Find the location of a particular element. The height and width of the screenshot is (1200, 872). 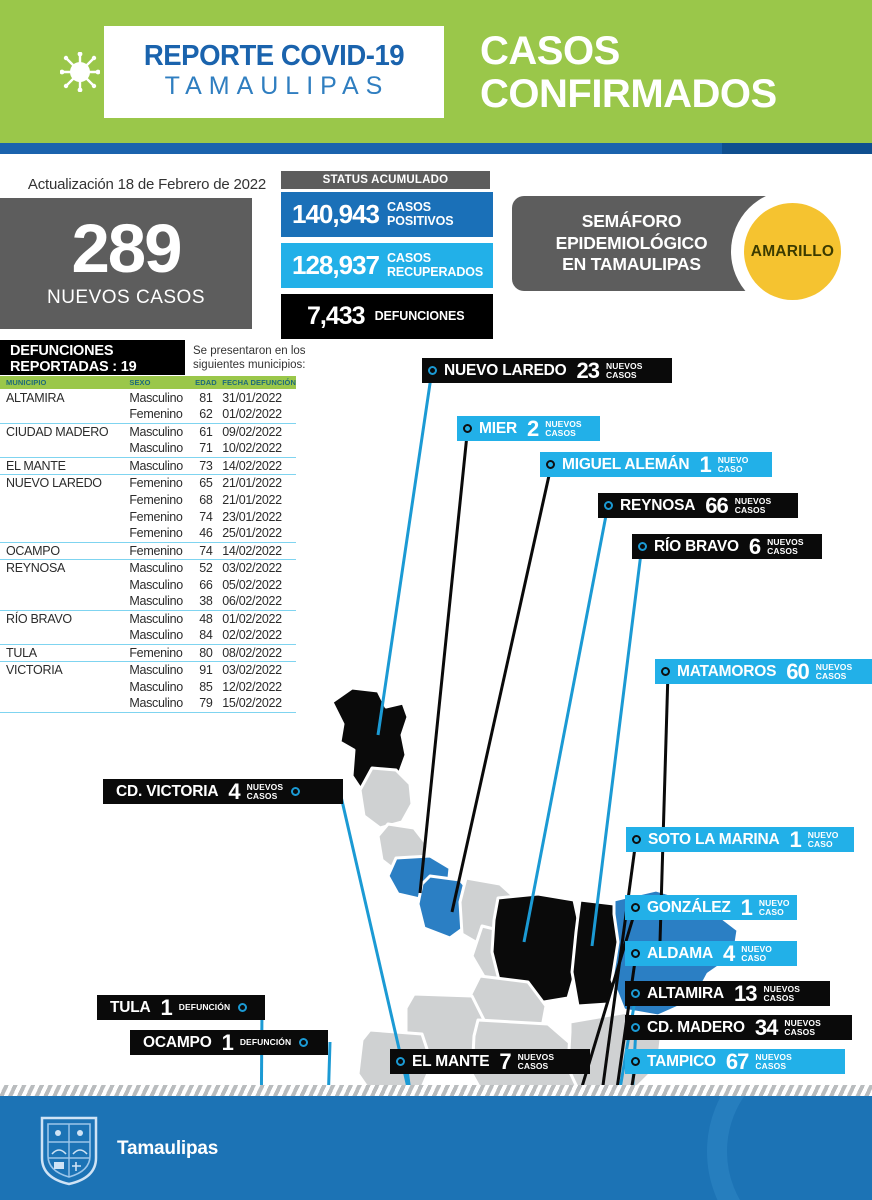

callout-quantity: 67 is located at coordinates (737, 1061).